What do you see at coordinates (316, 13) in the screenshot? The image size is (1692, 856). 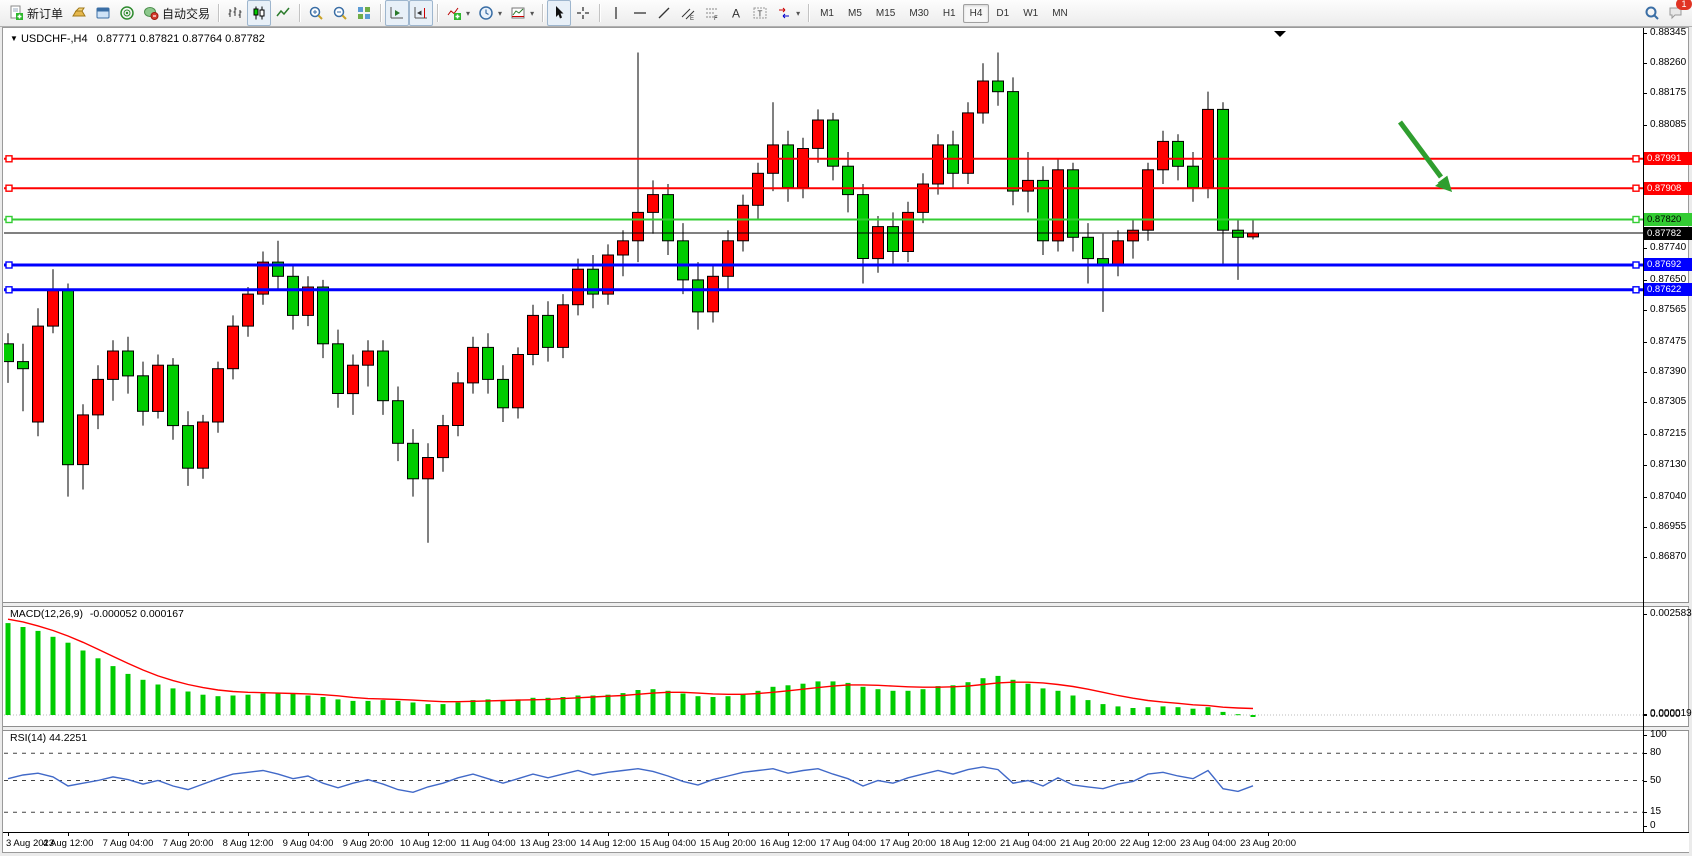 I see `zoom-in-button` at bounding box center [316, 13].